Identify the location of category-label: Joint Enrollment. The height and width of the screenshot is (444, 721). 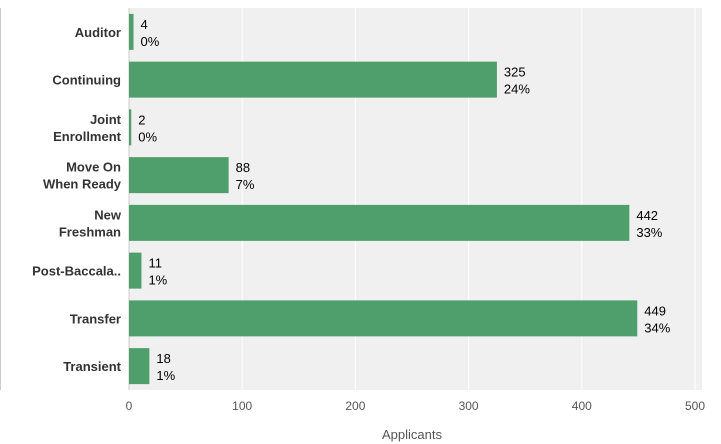
(87, 128).